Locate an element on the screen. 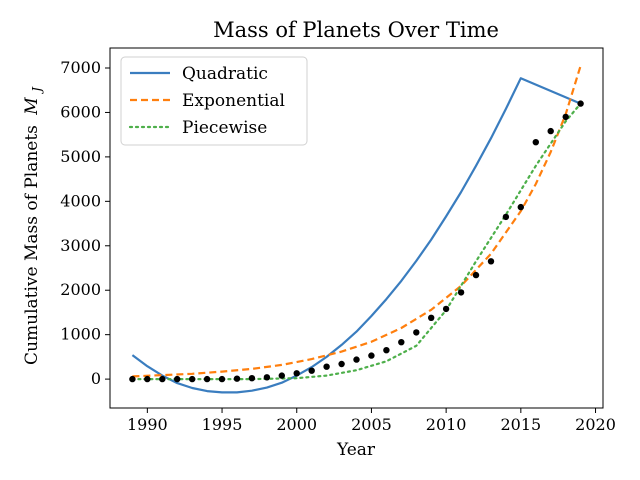  x-tick-label: 2010 is located at coordinates (446, 424).